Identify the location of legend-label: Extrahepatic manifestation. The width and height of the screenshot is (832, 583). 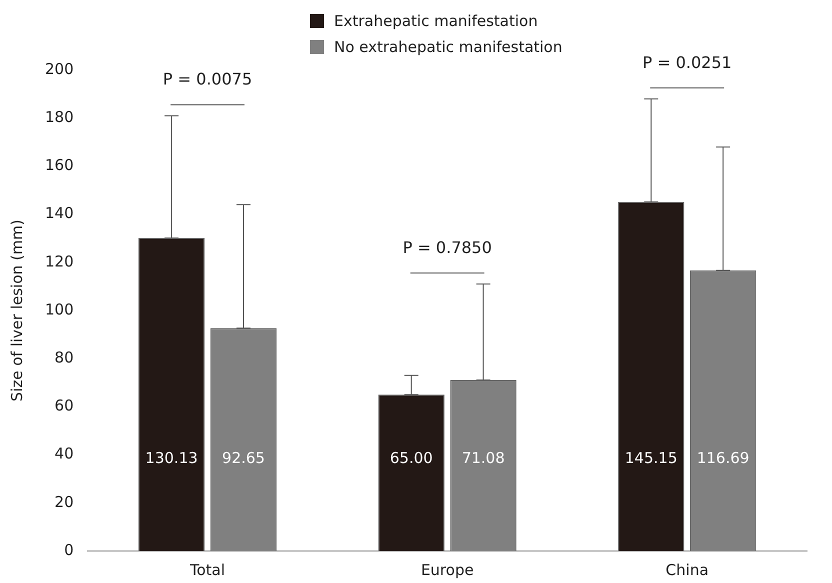
(436, 21).